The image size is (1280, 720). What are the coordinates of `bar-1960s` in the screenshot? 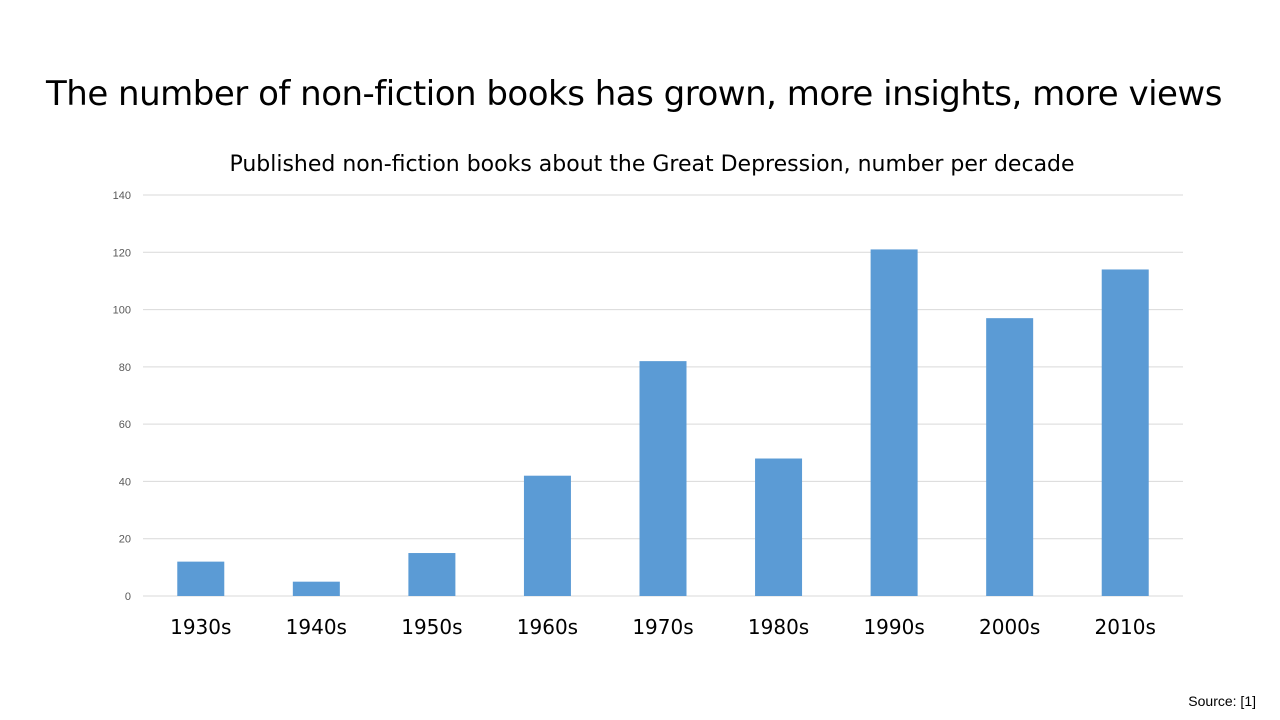 It's located at (547, 535).